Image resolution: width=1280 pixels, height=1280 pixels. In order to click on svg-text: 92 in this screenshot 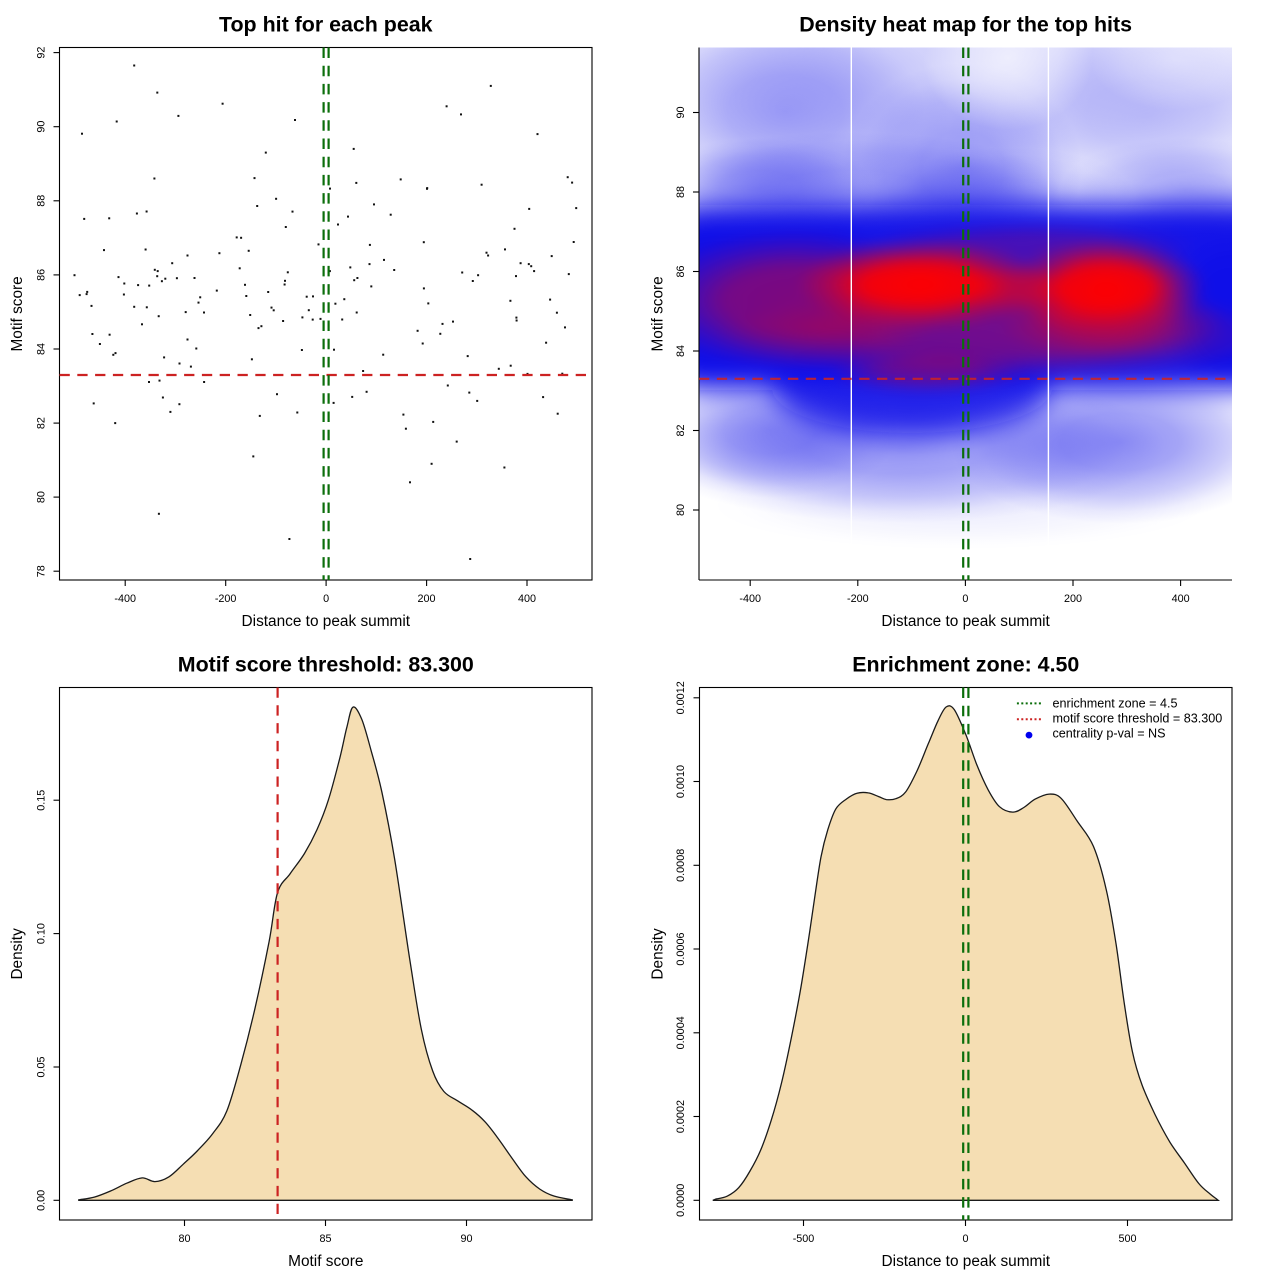, I will do `click(42, 53)`.